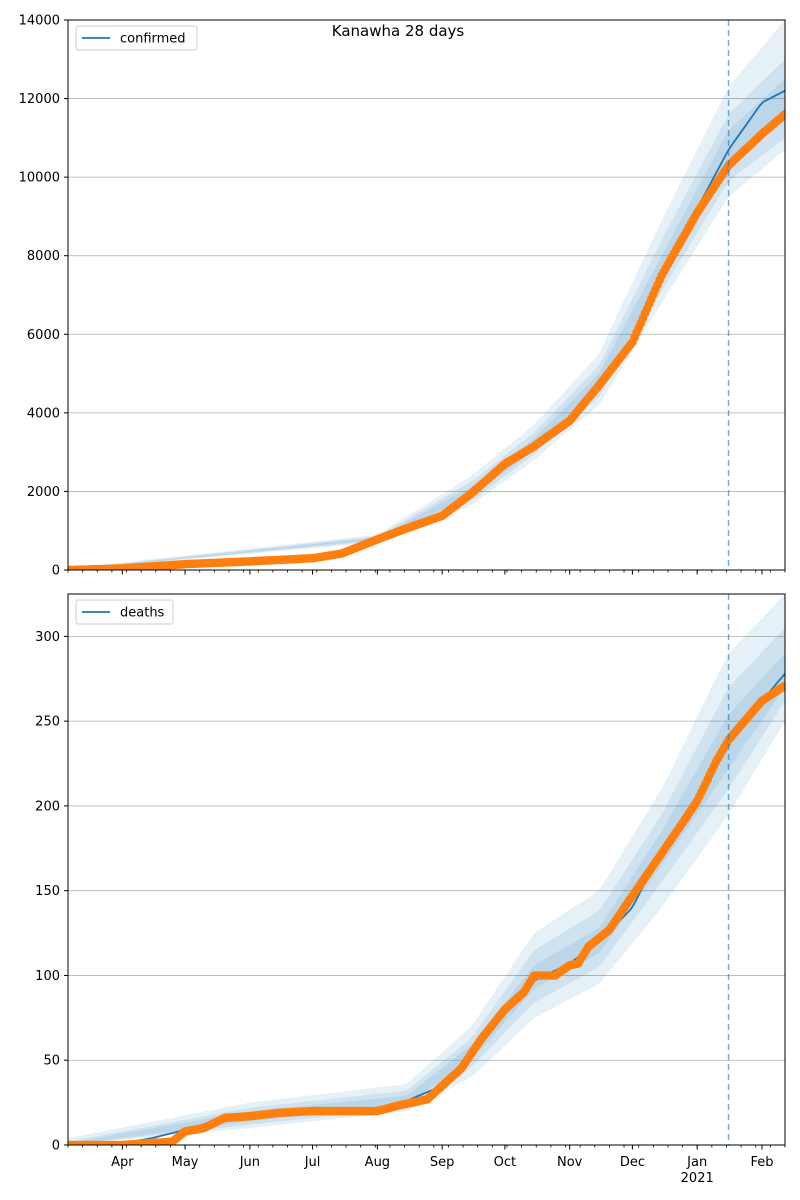 Image resolution: width=800 pixels, height=1200 pixels. Describe the element at coordinates (249, 1162) in the screenshot. I see `x-tick-label: Jun` at that location.